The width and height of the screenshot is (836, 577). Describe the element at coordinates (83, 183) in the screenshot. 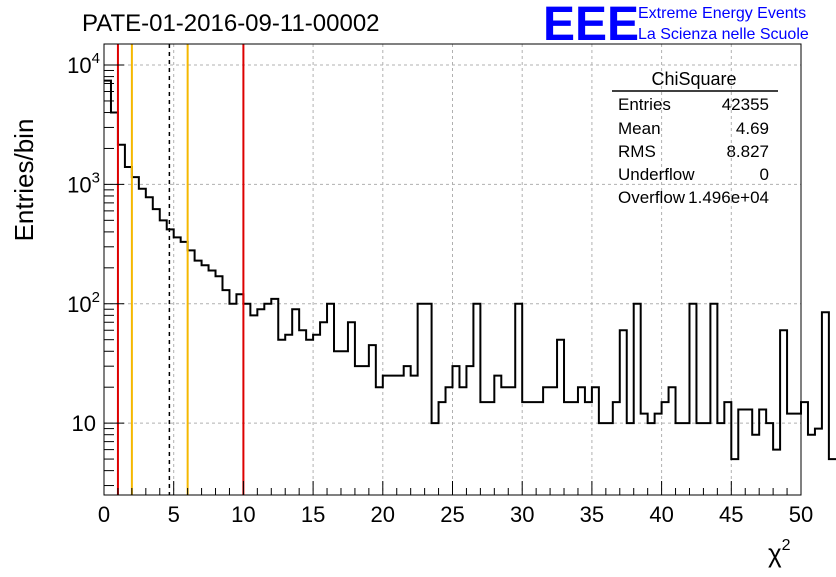

I see `y-tick-label: 10³` at that location.